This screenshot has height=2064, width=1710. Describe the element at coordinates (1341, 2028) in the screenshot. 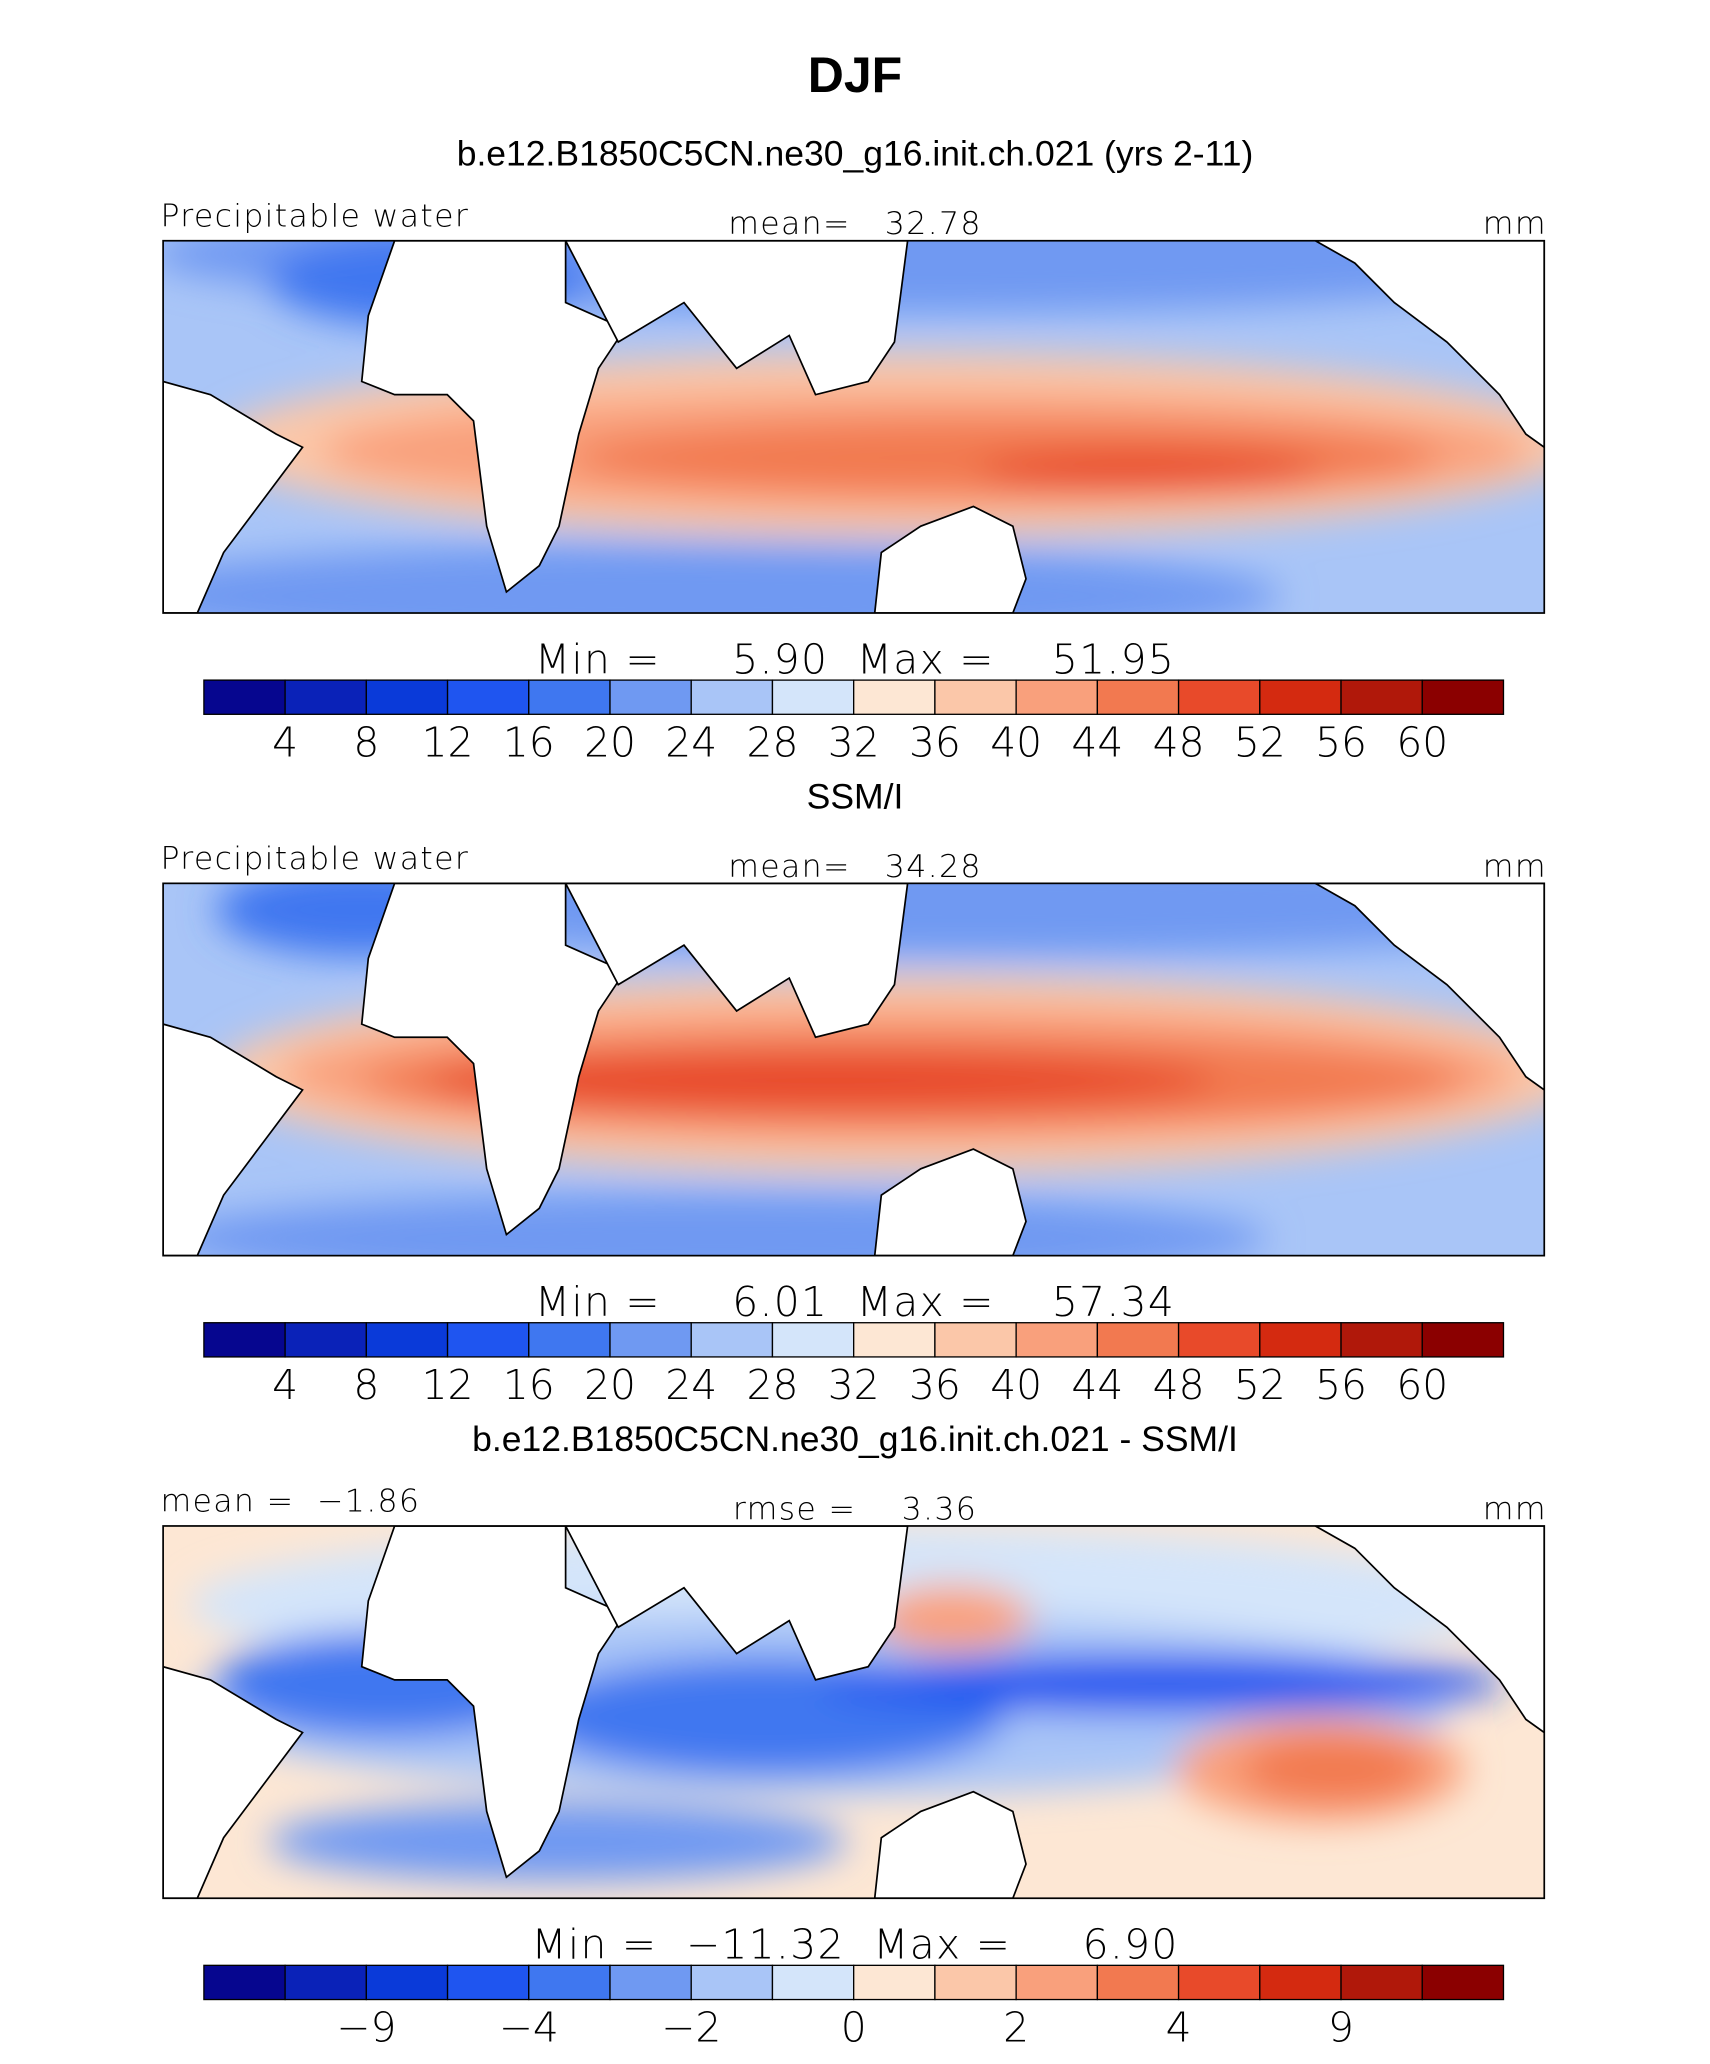

I see `colorbar-label: 9` at that location.